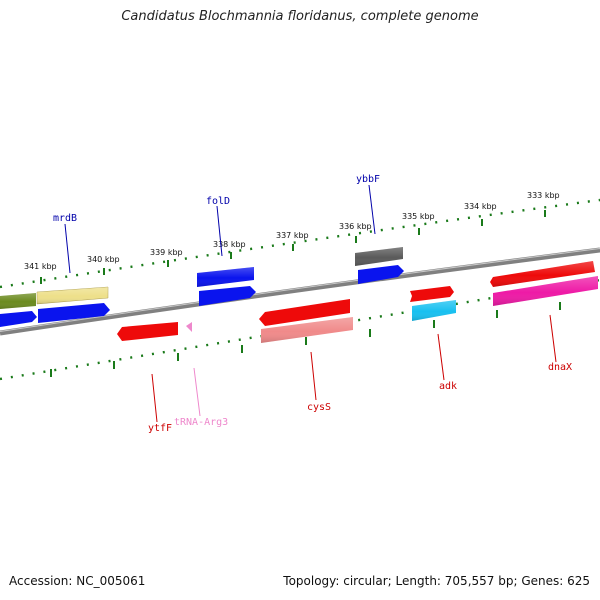 The image size is (600, 600). What do you see at coordinates (293, 247) in the screenshot?
I see `outer-scale-major-ticks` at bounding box center [293, 247].